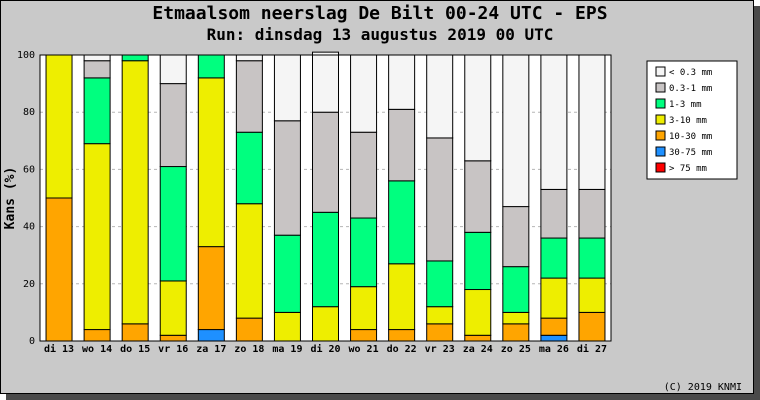  I want to click on x-tick-label: wo 21, so click(364, 349).